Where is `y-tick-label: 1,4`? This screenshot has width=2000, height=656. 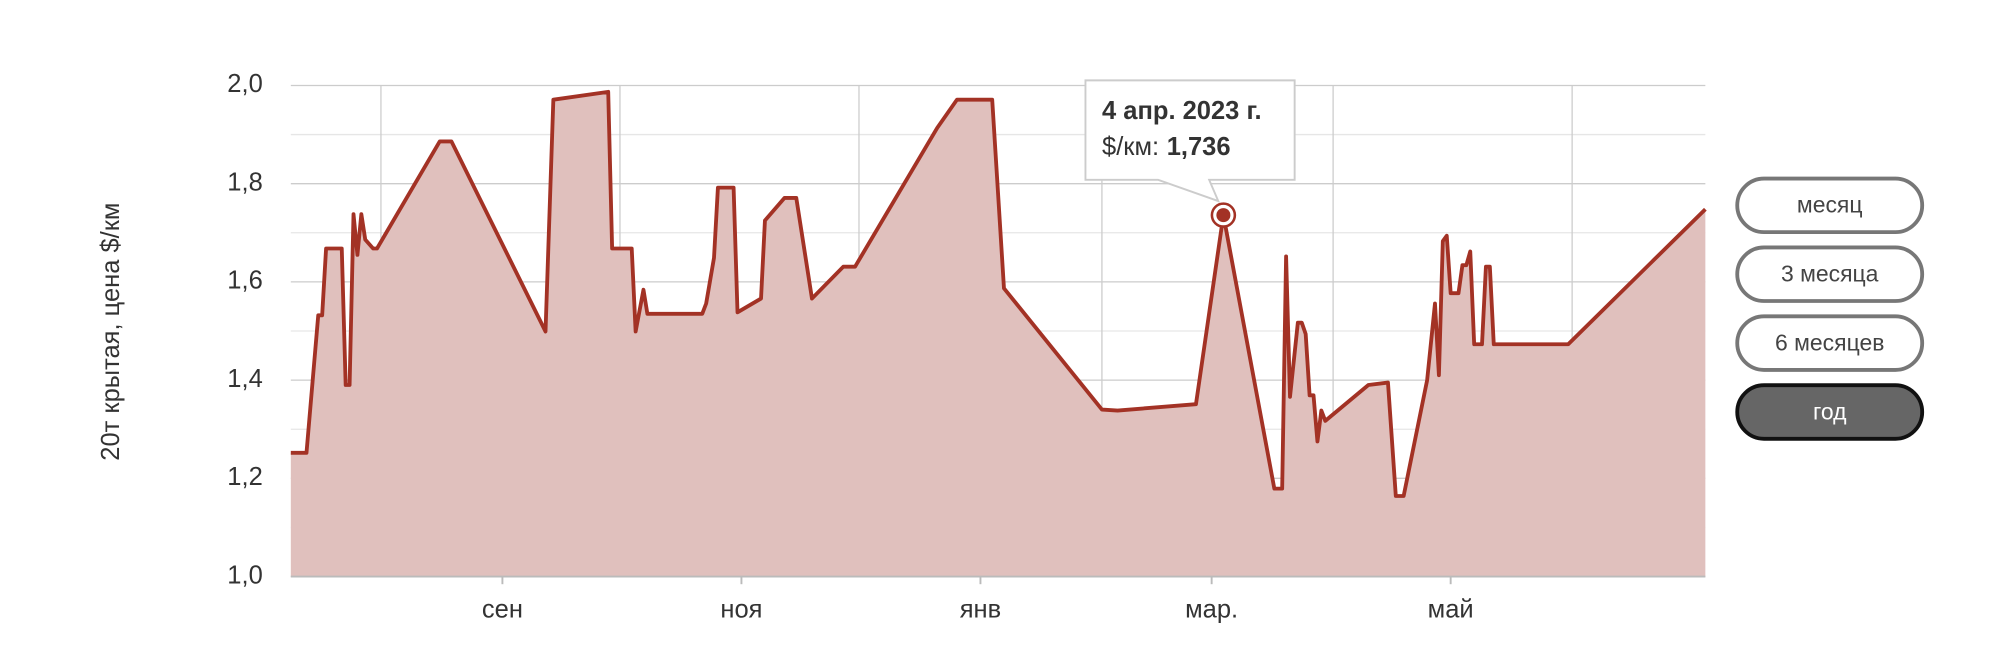 y-tick-label: 1,4 is located at coordinates (244, 379).